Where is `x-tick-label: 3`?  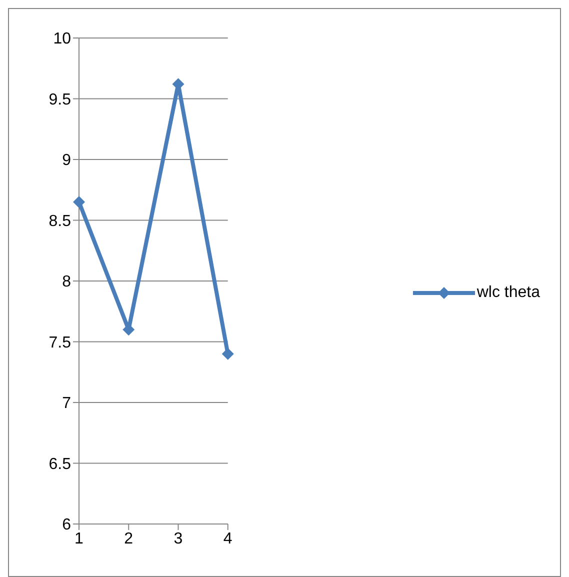
x-tick-label: 3 is located at coordinates (178, 539).